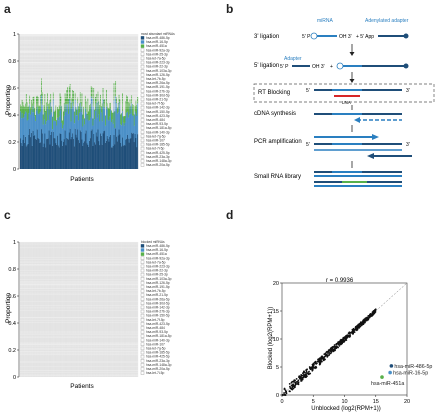 The width and height of the screenshot is (440, 416). What do you see at coordinates (158, 340) in the screenshot?
I see `c-legend-label: hsa-miR-140-3p` at bounding box center [158, 340].